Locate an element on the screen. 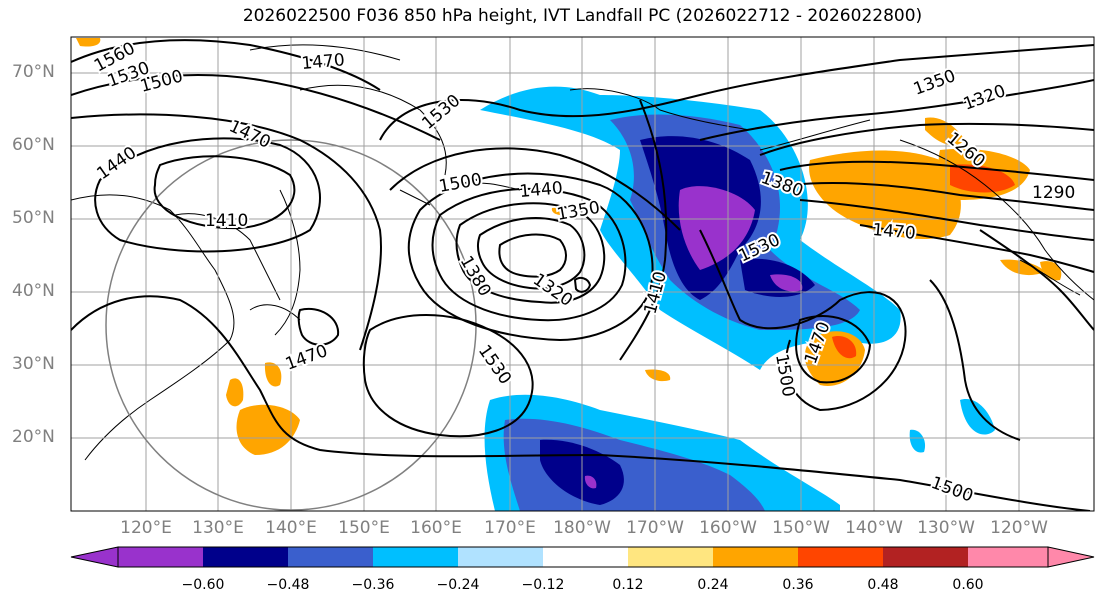 This screenshot has height=604, width=1105. lon-label: 120°E is located at coordinates (146, 528).